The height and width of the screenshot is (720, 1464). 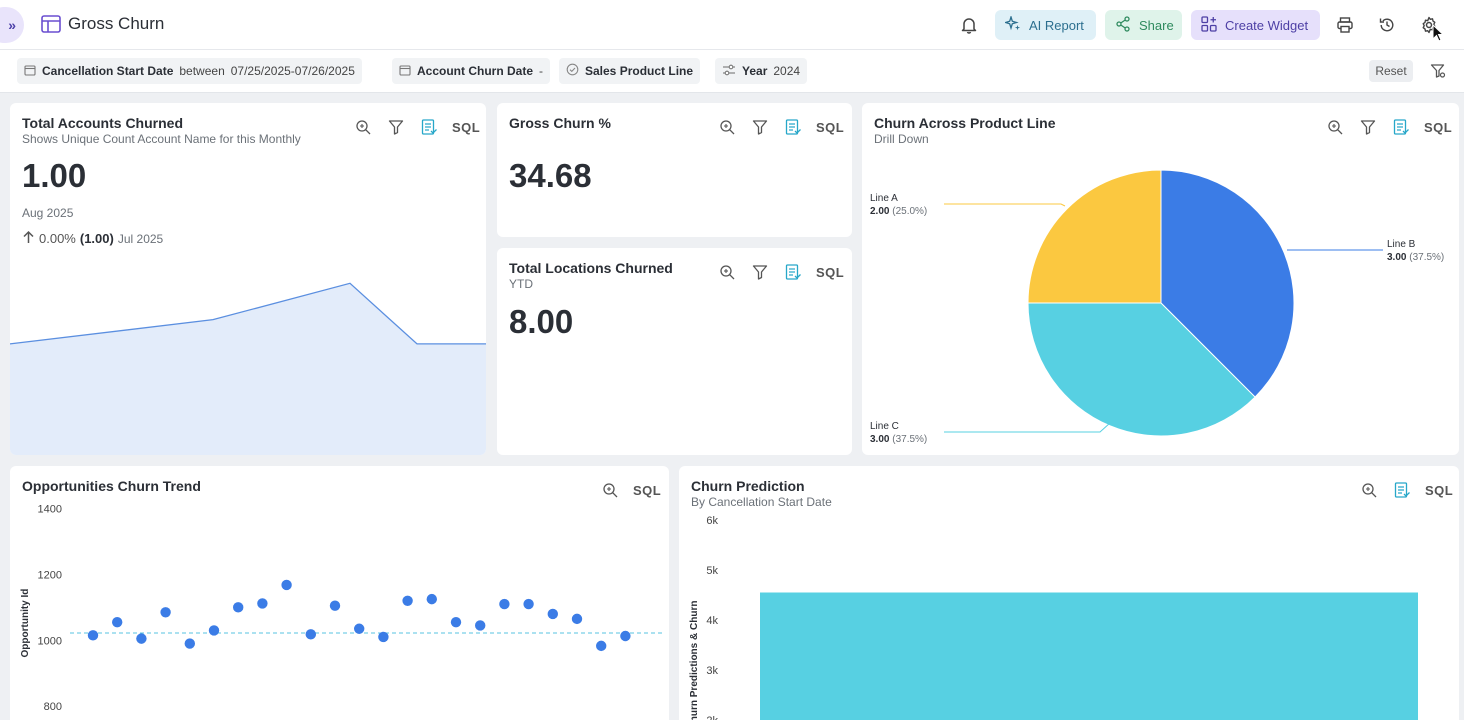 I want to click on y-tick-label: 3k, so click(x=712, y=671).